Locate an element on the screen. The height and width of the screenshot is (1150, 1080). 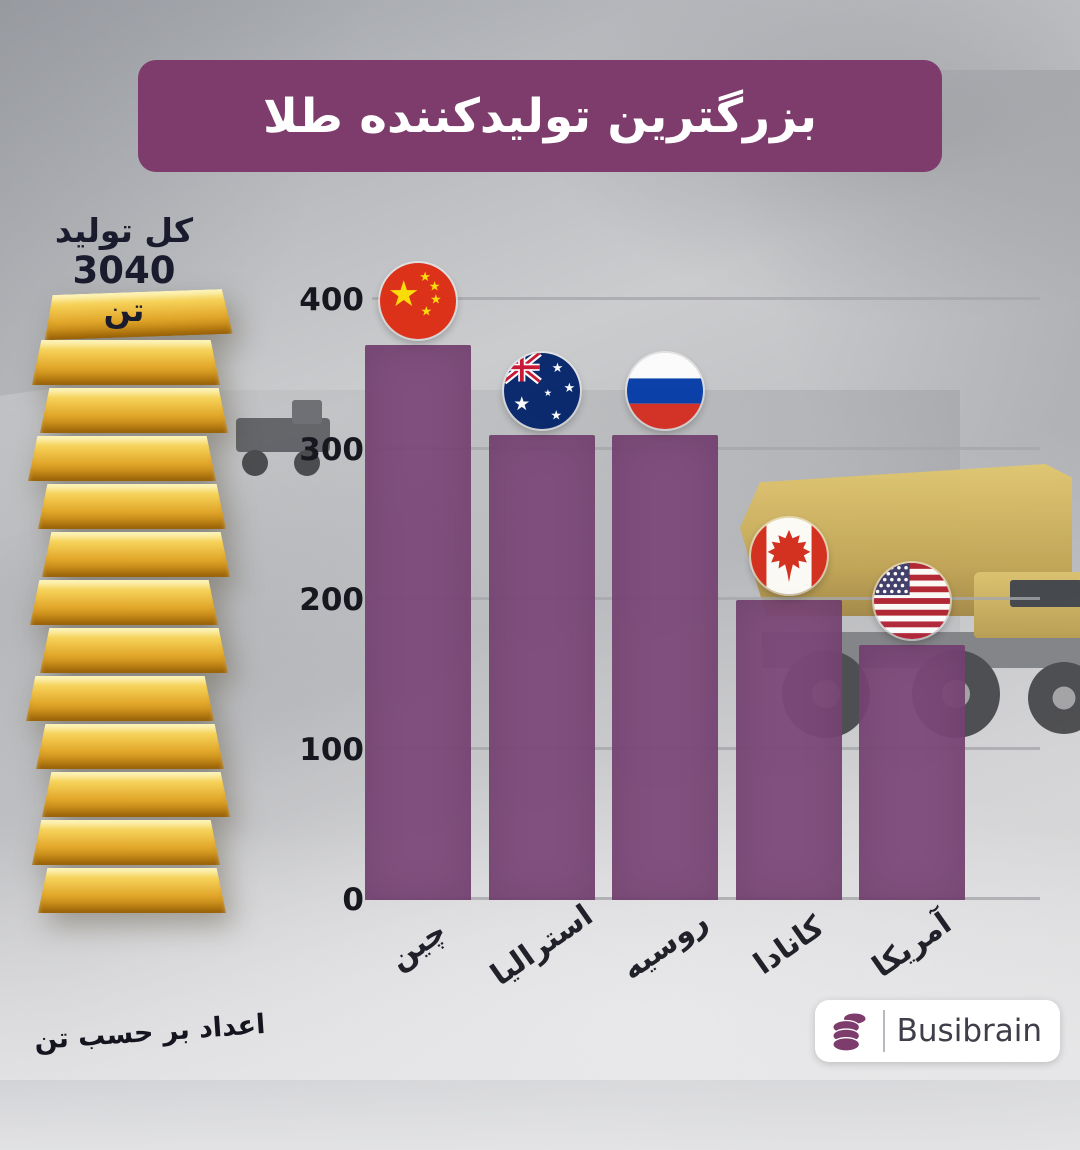
brand-divider is located at coordinates (883, 1031).